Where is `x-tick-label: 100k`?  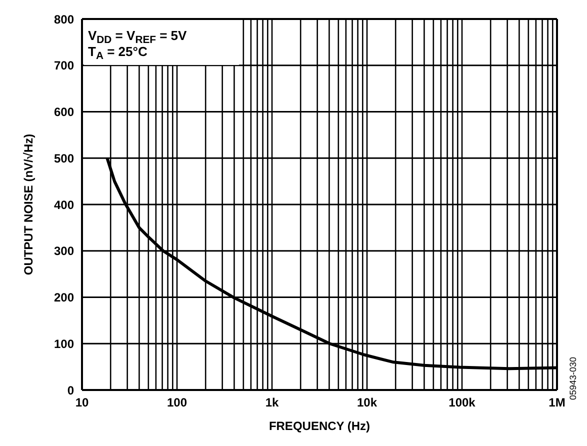
x-tick-label: 100k is located at coordinates (462, 403).